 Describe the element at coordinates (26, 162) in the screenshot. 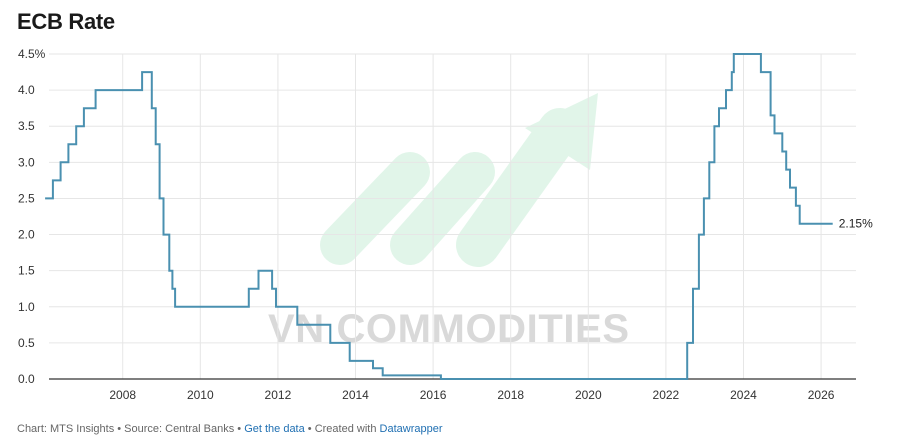

I see `y-tick-label: 3.0` at that location.